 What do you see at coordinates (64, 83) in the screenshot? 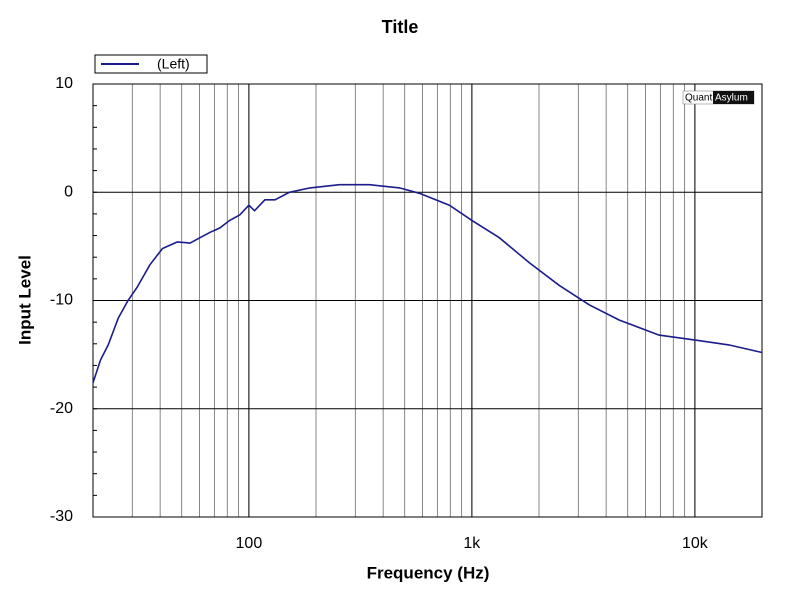
I see `y-tick-label: 10` at bounding box center [64, 83].